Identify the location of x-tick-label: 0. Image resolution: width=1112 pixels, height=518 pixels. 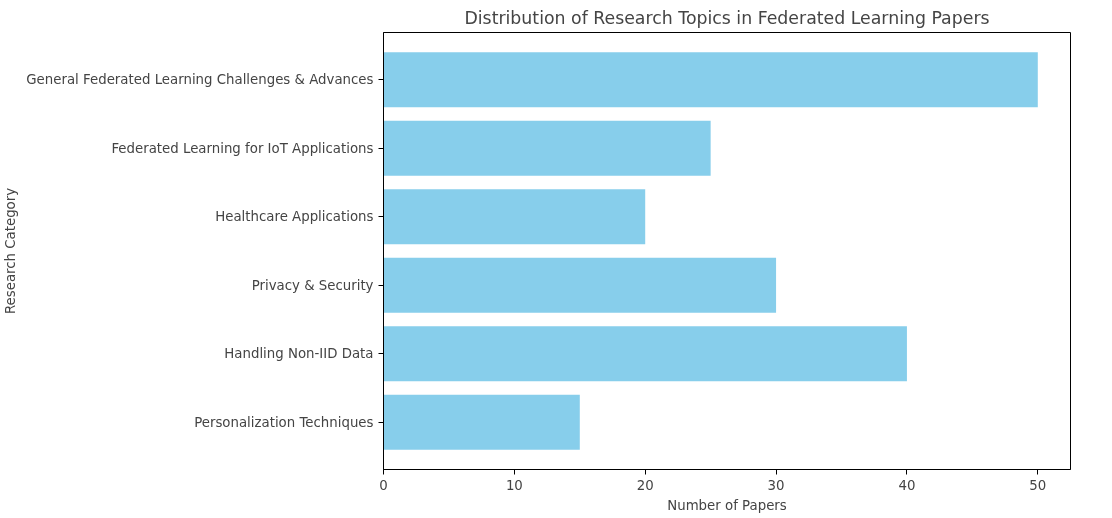
(383, 485).